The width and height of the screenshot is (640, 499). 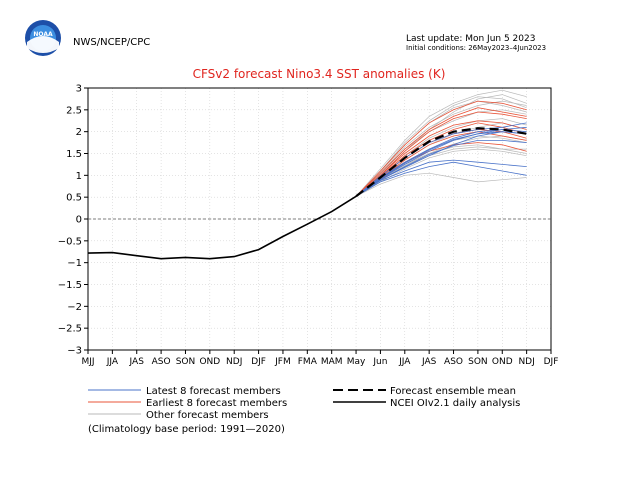 I want to click on y-tick-label: 1.5, so click(x=74, y=154).